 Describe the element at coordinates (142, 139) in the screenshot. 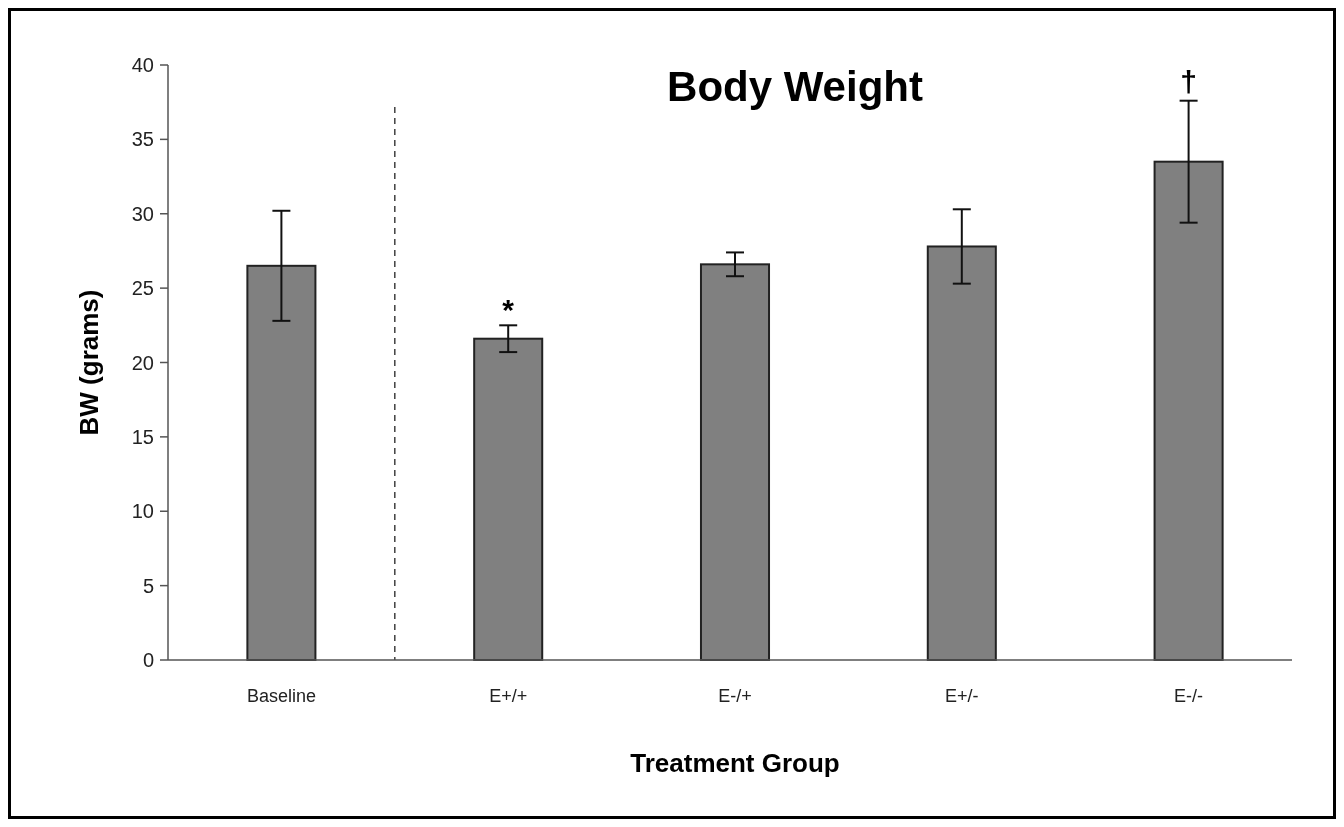

I see `y-tick-label: 35` at that location.